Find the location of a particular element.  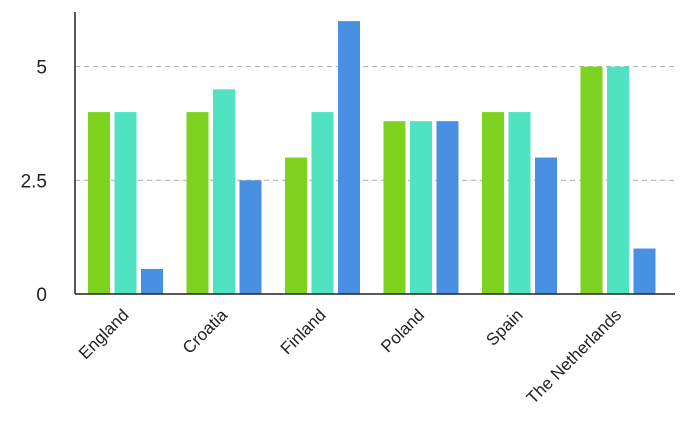

x-tick-label: Poland is located at coordinates (402, 330).